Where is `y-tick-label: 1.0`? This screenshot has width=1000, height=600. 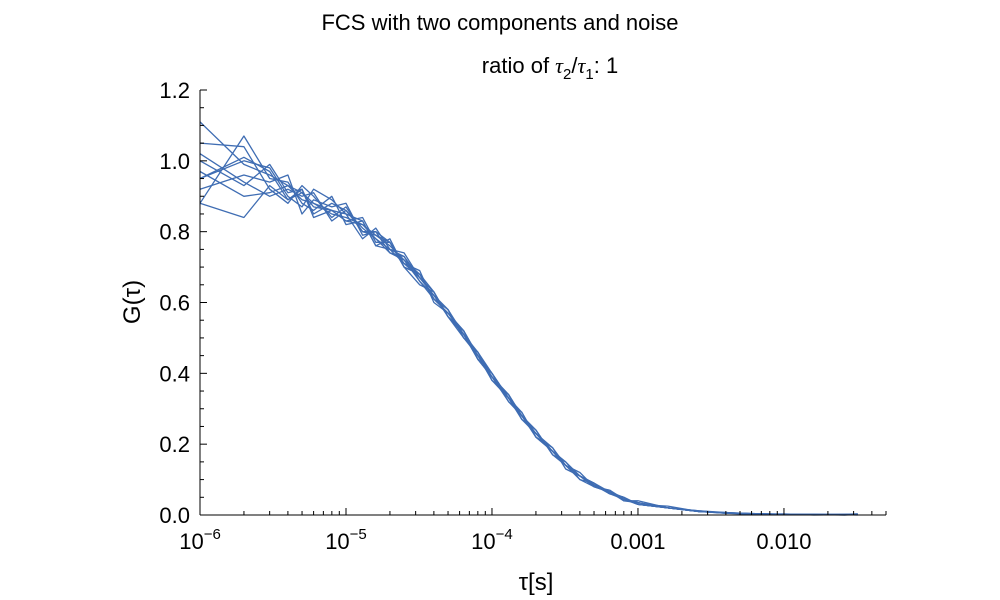
y-tick-label: 1.0 is located at coordinates (174, 161).